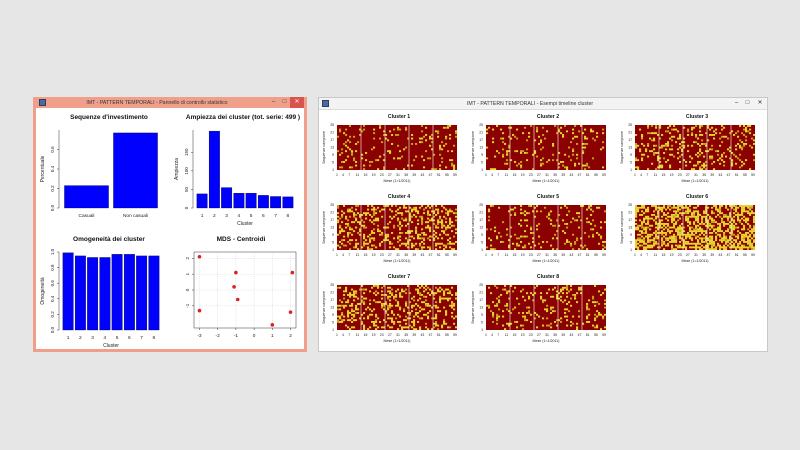 This screenshot has width=800, height=450. What do you see at coordinates (406, 335) in the screenshot?
I see `x-tick-label: 35` at bounding box center [406, 335].